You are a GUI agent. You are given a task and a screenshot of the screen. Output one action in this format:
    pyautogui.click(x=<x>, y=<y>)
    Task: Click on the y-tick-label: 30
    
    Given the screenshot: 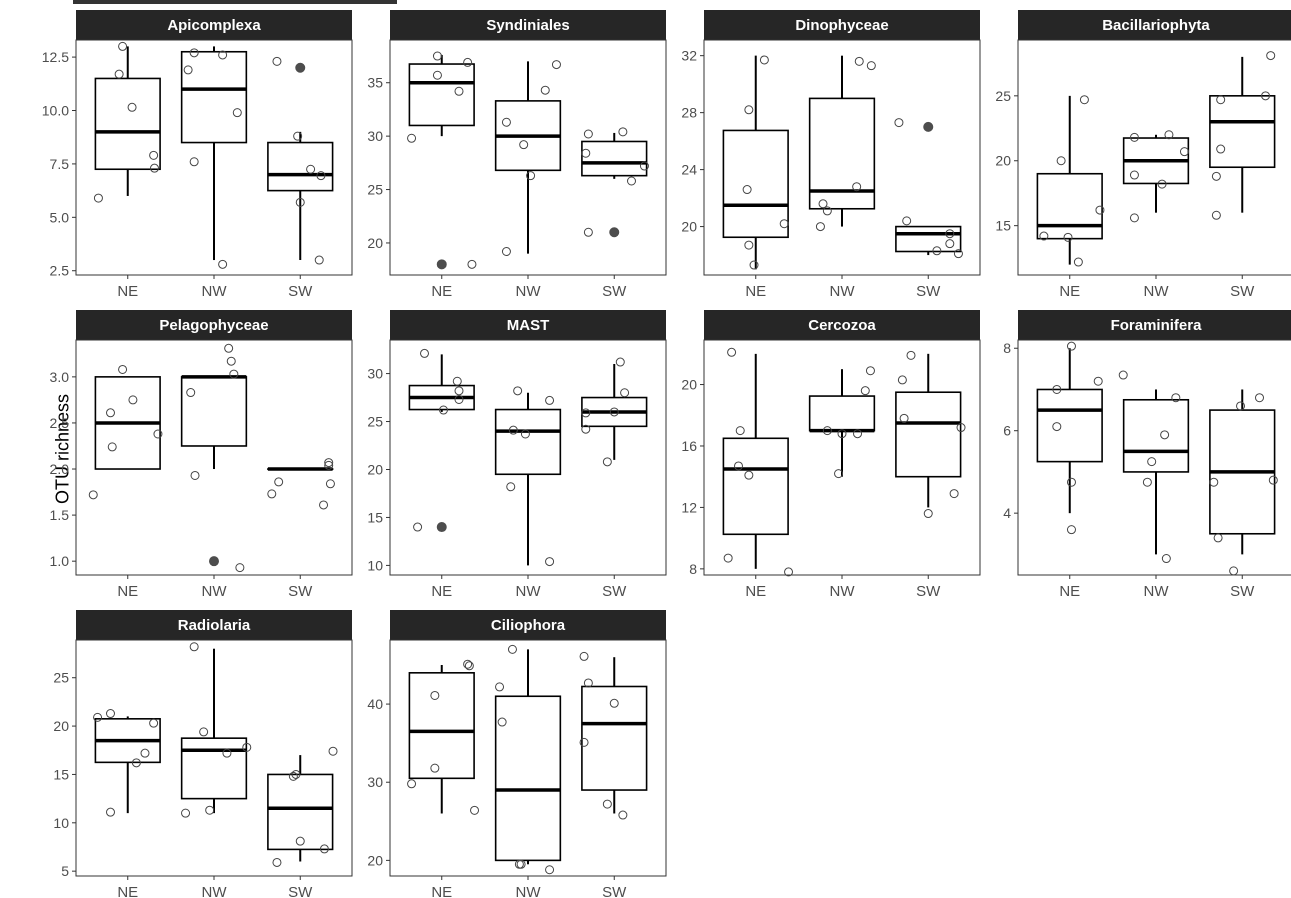 What is the action you would take?
    pyautogui.click(x=375, y=782)
    